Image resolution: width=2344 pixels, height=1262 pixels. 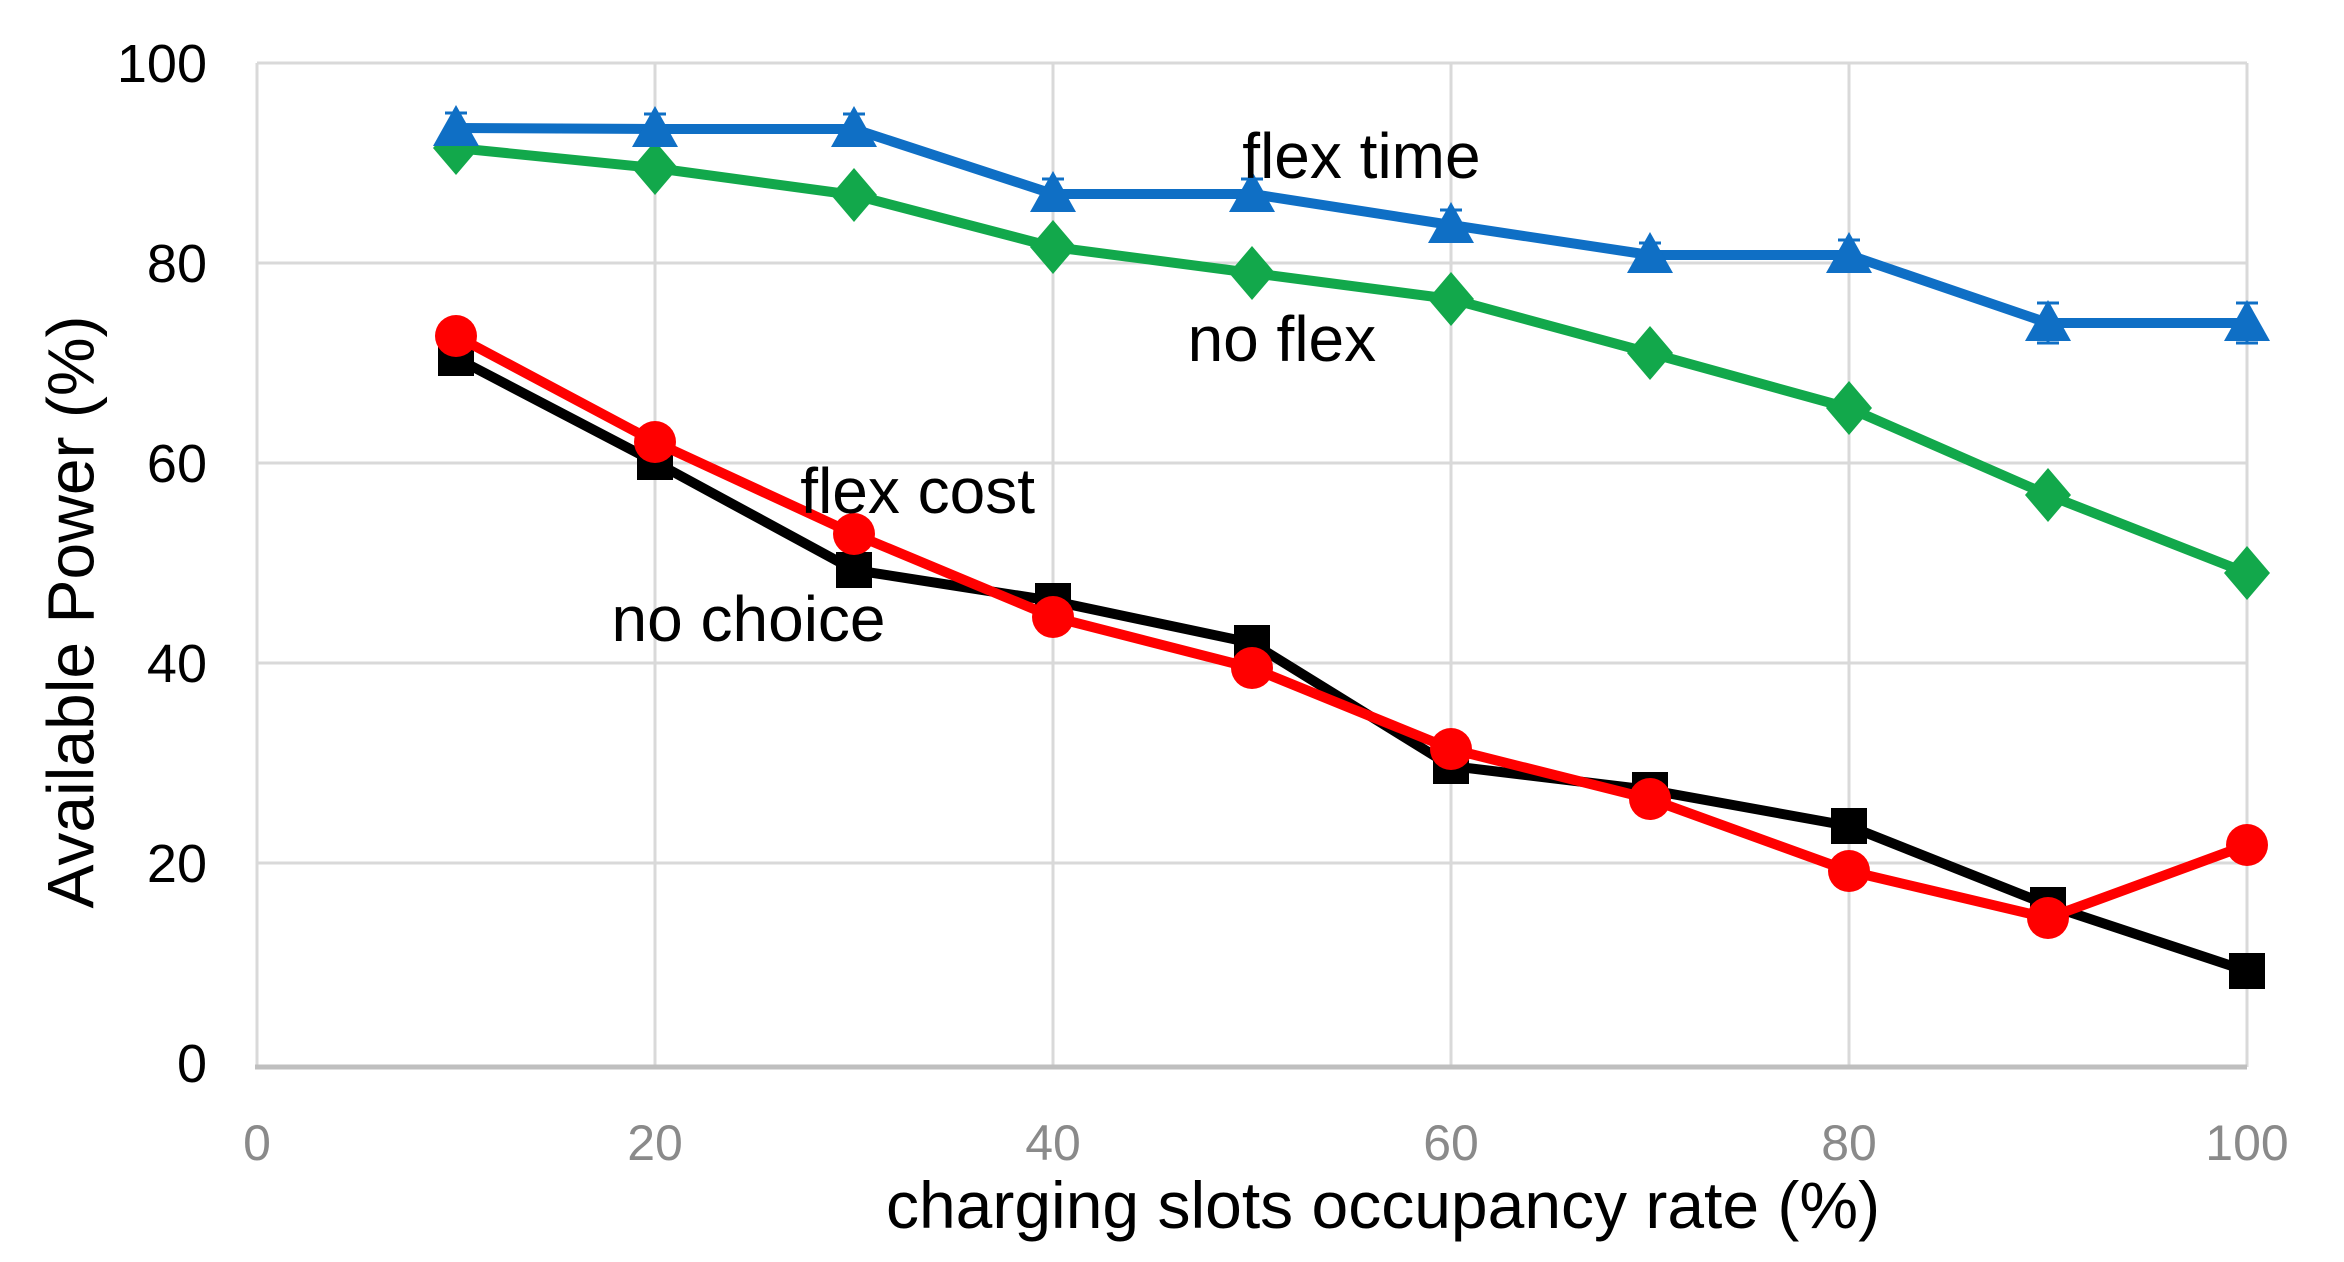 I want to click on series-line, so click(x=1351, y=225).